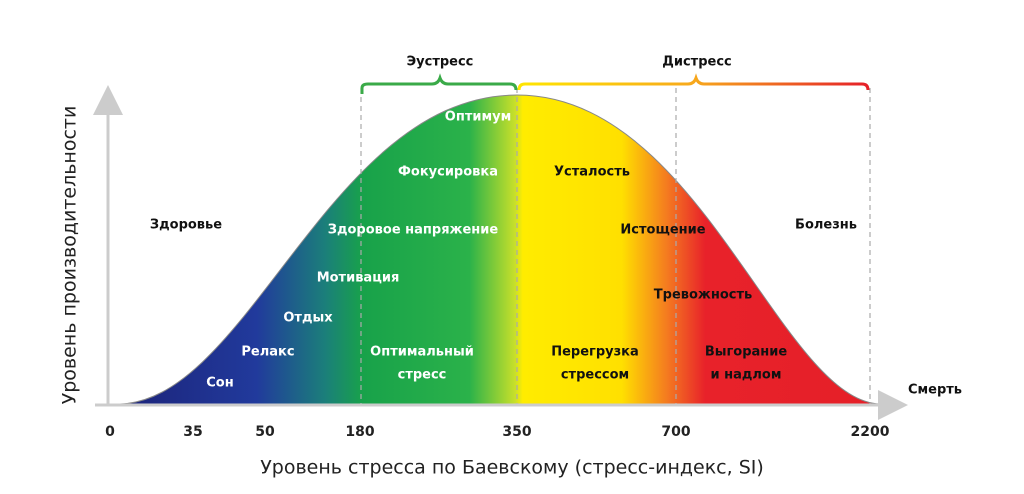 The width and height of the screenshot is (1024, 494). I want to click on curve-label: Оптимум, so click(478, 117).